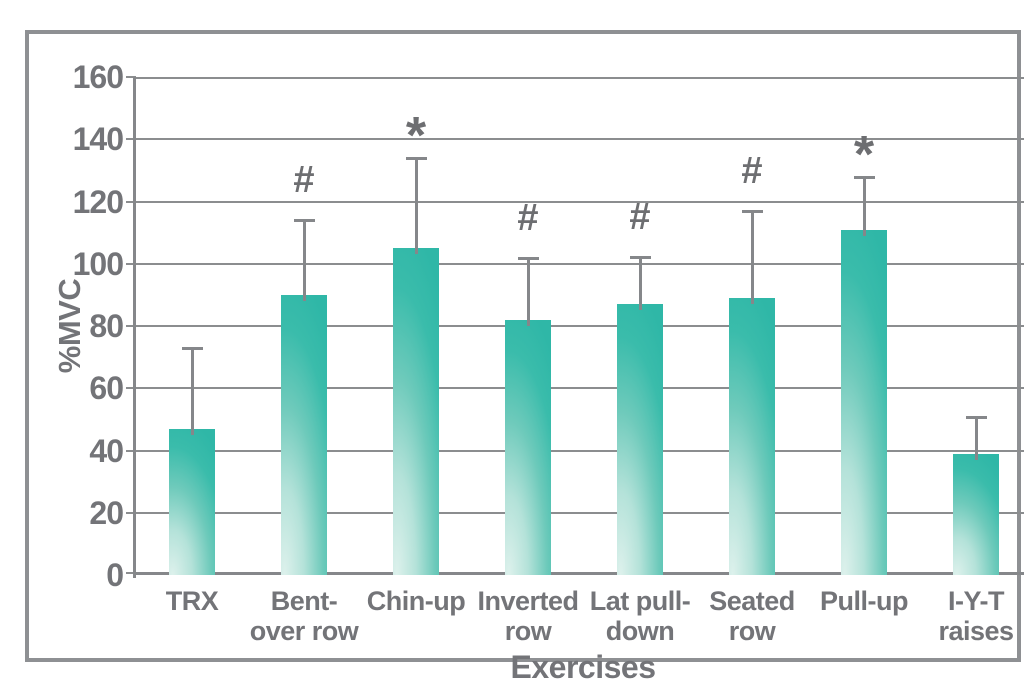 Image resolution: width=1024 pixels, height=686 pixels. I want to click on category-label-line: over row, so click(304, 631).